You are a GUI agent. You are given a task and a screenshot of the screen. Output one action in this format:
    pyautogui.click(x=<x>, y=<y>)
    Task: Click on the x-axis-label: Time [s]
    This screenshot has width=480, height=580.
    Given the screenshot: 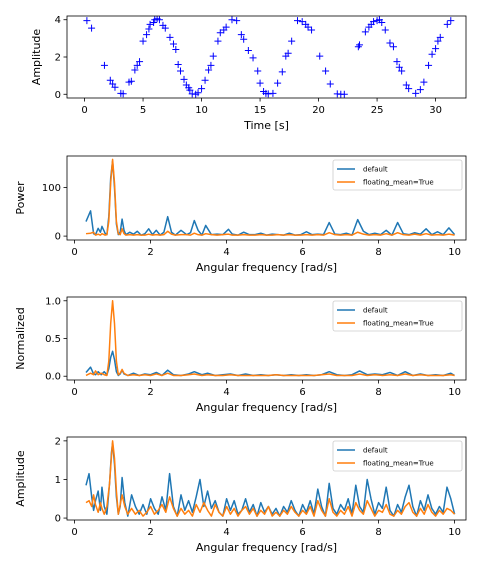 What is the action you would take?
    pyautogui.click(x=266, y=125)
    